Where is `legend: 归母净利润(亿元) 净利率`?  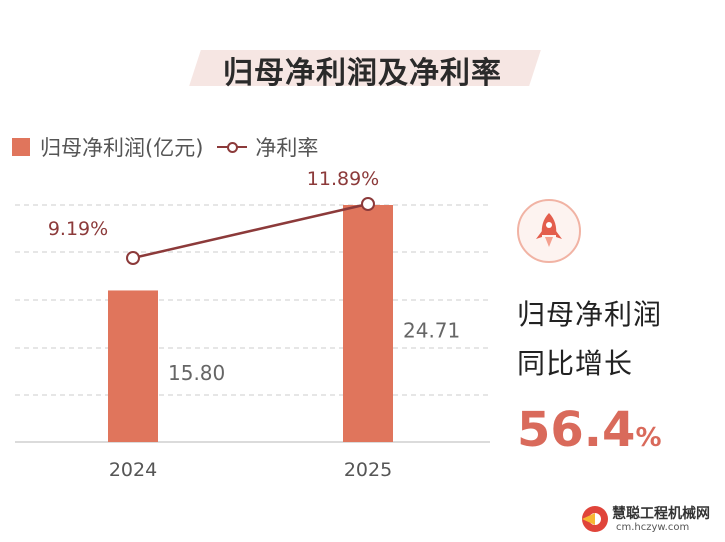 legend: 归母净利润(亿元) 净利率 is located at coordinates (172, 147).